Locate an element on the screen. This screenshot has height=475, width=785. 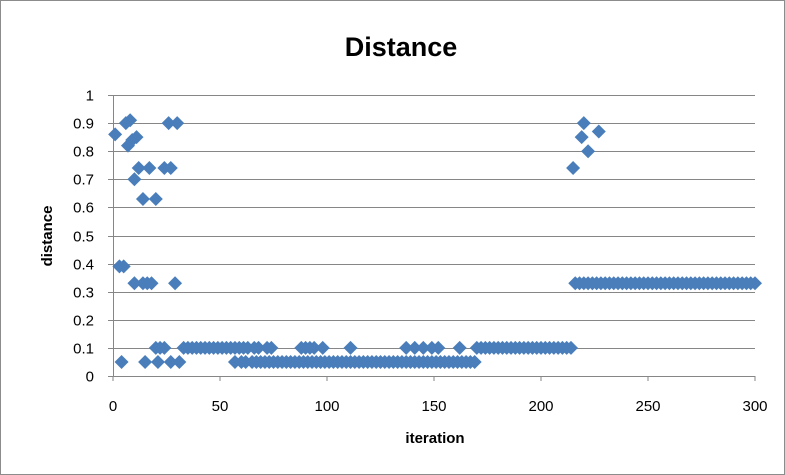
x-tick-label: 50 is located at coordinates (220, 406).